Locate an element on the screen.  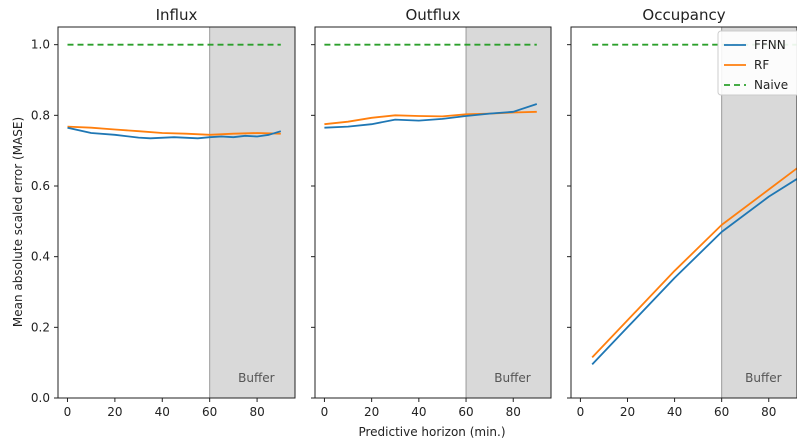
y-tick-label: 1.0 is located at coordinates (40, 45).